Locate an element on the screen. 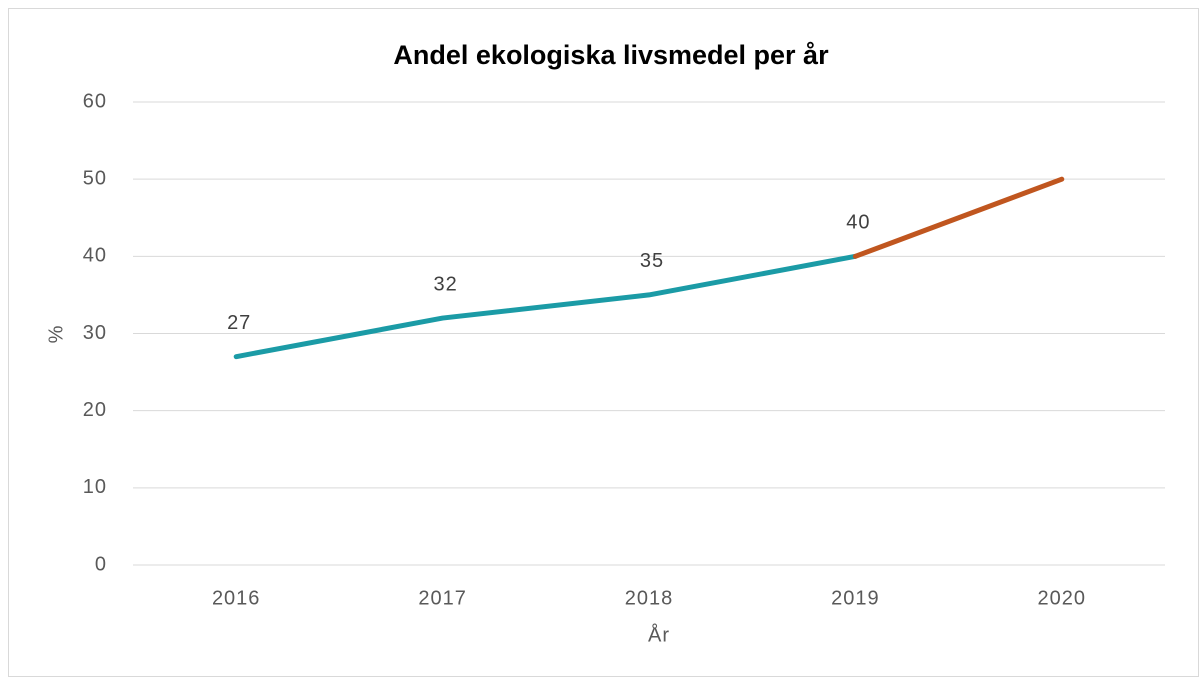 Image resolution: width=1202 pixels, height=678 pixels. x-tick-label: 2020 is located at coordinates (1062, 598).